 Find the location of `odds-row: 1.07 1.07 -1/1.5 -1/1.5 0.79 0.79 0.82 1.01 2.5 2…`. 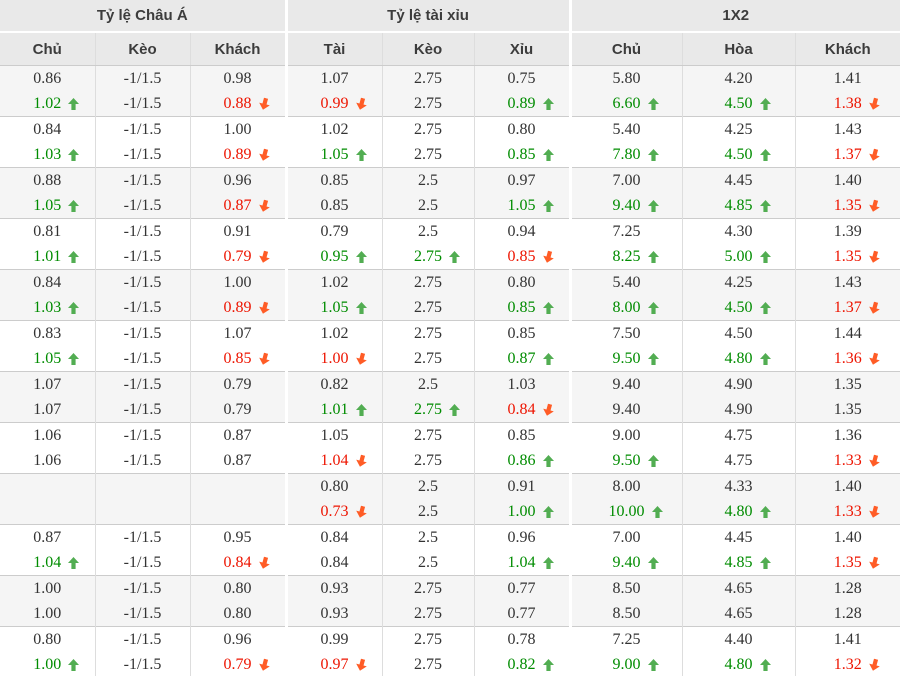

odds-row: 1.07 1.07 -1/1.5 -1/1.5 0.79 0.79 0.82 1.01 2.5 2… is located at coordinates (450, 397).